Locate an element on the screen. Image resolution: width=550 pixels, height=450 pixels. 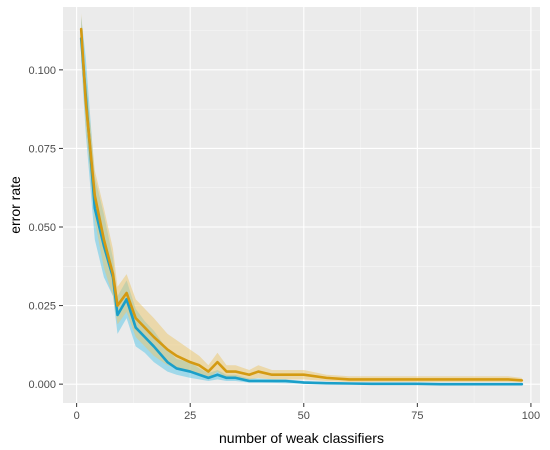
y-tick-label: 0.025 is located at coordinates (42, 307).